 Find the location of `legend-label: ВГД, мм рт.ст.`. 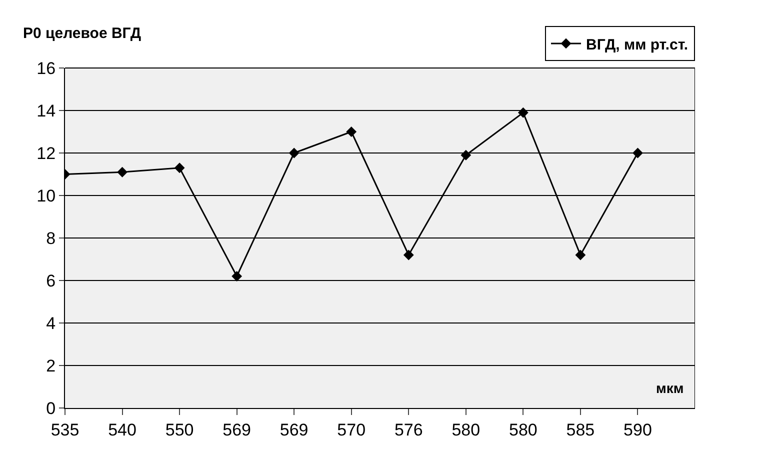

legend-label: ВГД, мм рт.ст. is located at coordinates (637, 45).